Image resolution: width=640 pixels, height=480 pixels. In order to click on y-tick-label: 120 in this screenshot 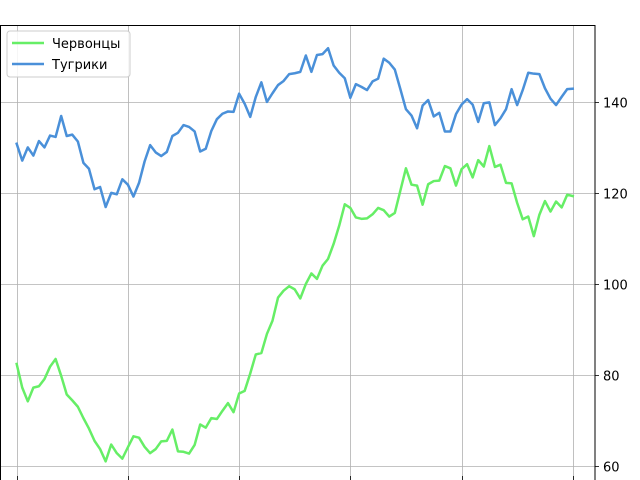, I will do `click(615, 195)`.